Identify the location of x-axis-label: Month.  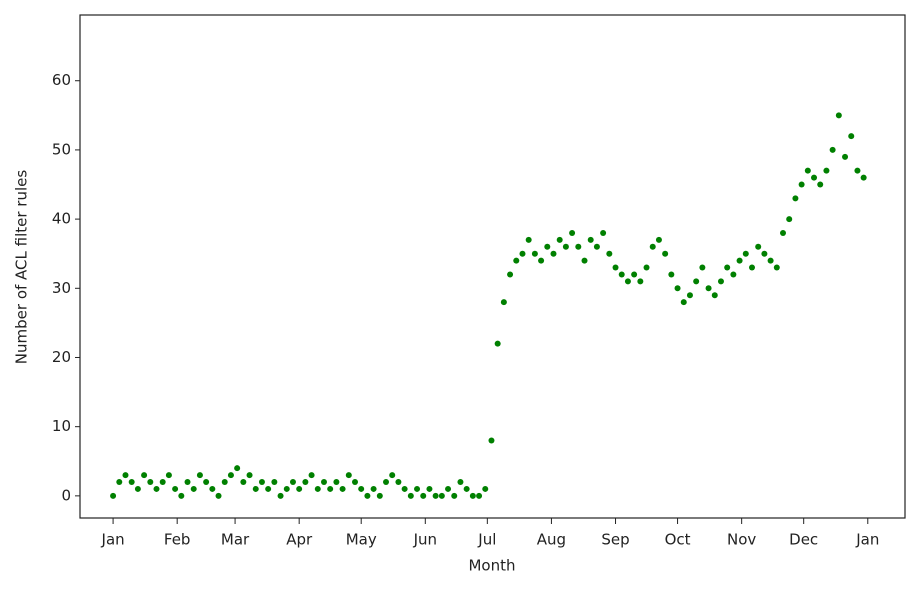
(491, 566).